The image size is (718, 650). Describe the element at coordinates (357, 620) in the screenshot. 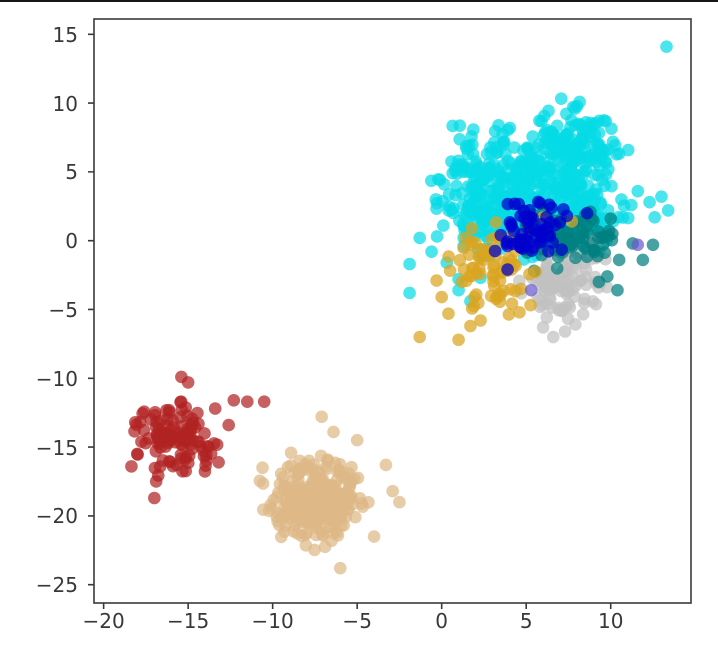

I see `x-tick-label: −5` at that location.